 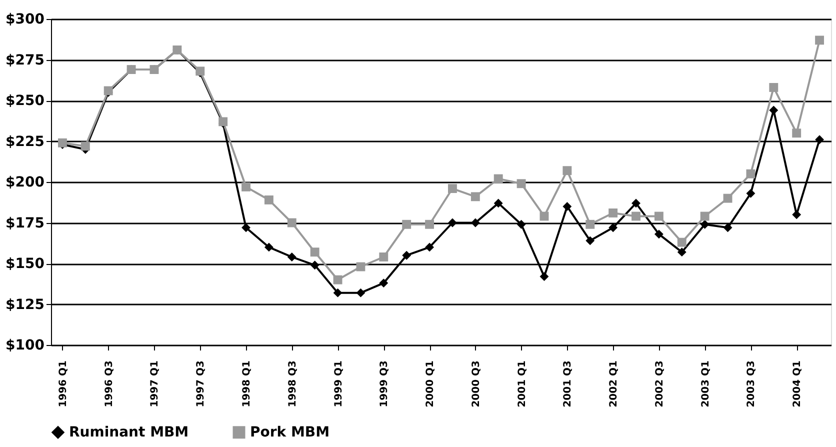 I want to click on y-tick-label: $100, so click(x=25, y=346).